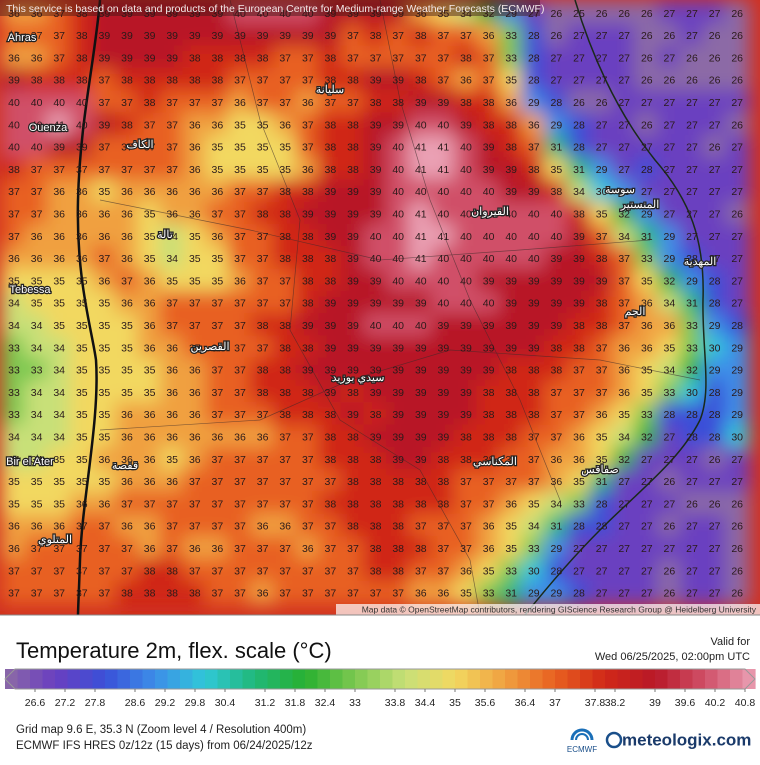 The width and height of the screenshot is (760, 765). Describe the element at coordinates (22, 38) in the screenshot. I see `place-label: Ahras` at that location.